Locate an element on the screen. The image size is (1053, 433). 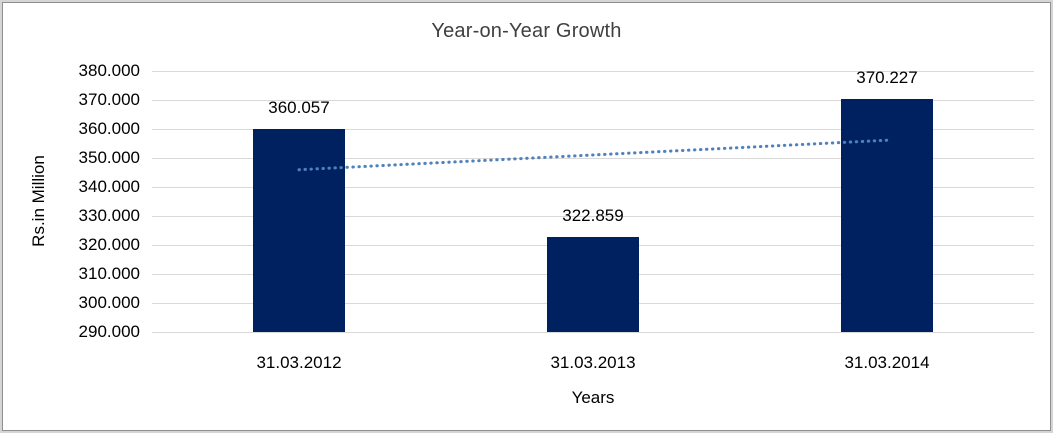
bar-31.03.2014 is located at coordinates (887, 215).